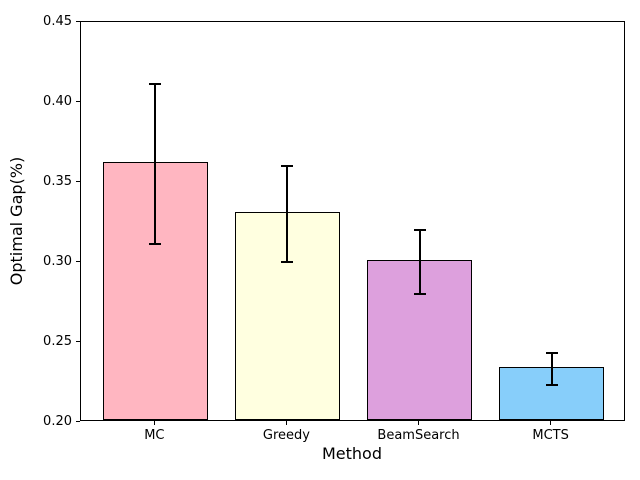 Image resolution: width=640 pixels, height=480 pixels. Describe the element at coordinates (286, 435) in the screenshot. I see `x-tick-label-greedy: Greedy` at that location.